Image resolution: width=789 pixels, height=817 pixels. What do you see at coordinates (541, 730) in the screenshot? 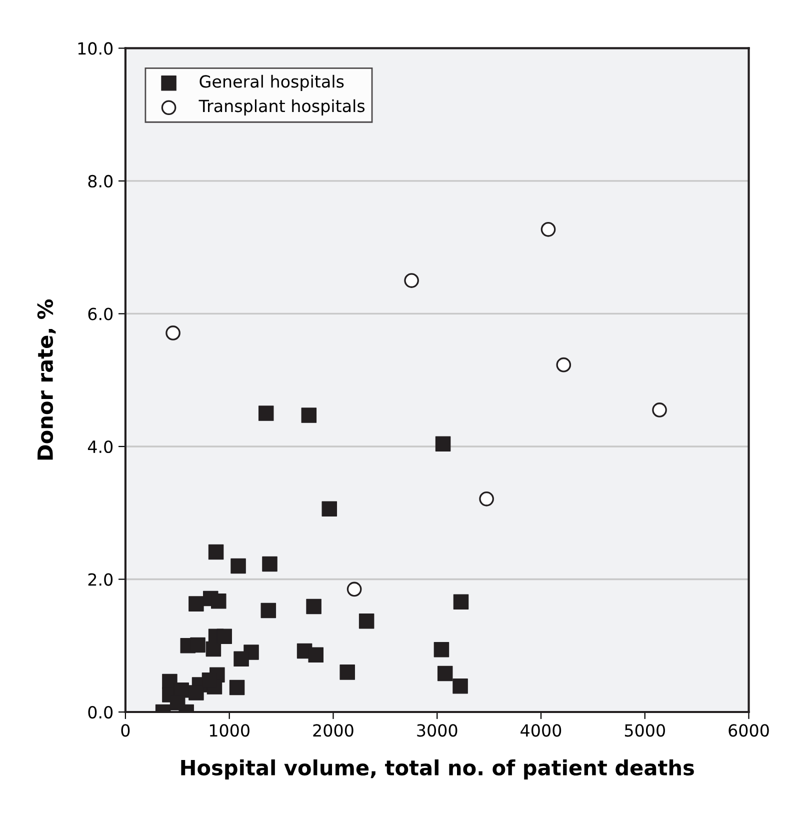
I see `x-tick-label: 4000` at bounding box center [541, 730].